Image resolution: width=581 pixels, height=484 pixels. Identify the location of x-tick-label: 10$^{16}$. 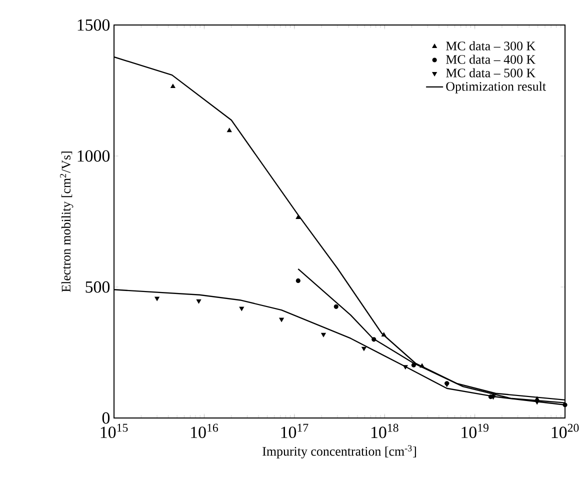
(204, 431).